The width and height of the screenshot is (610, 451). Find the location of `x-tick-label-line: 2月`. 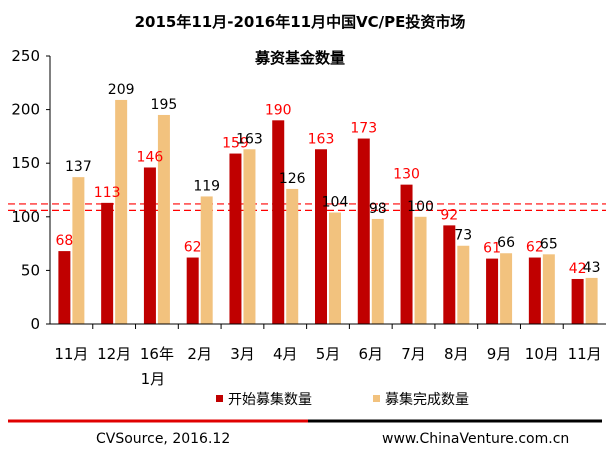

x-tick-label-line: 2月 is located at coordinates (199, 354).